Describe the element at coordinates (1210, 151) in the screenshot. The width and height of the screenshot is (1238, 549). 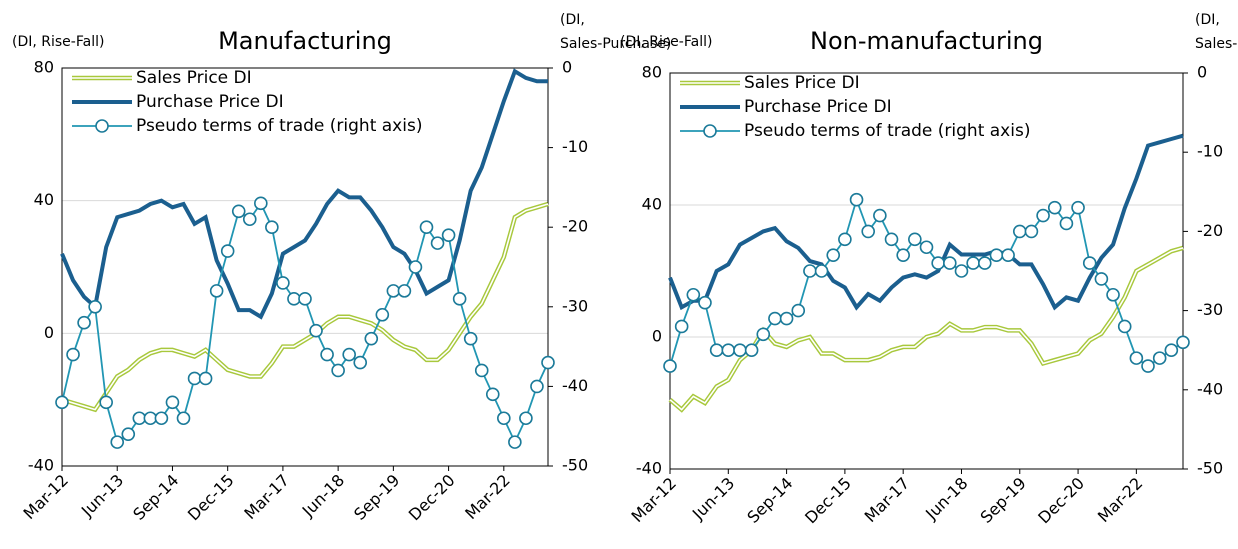
I see `y2-tick-label: -10` at that location.